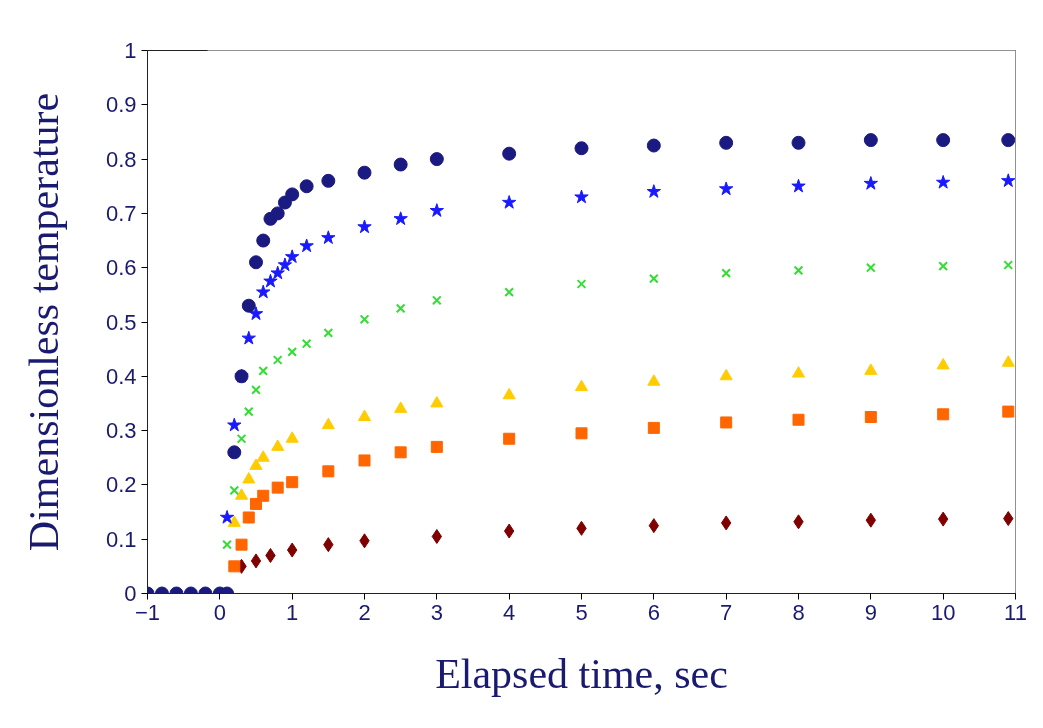  What do you see at coordinates (121, 268) in the screenshot?
I see `y-tick-label: 0.6` at bounding box center [121, 268].